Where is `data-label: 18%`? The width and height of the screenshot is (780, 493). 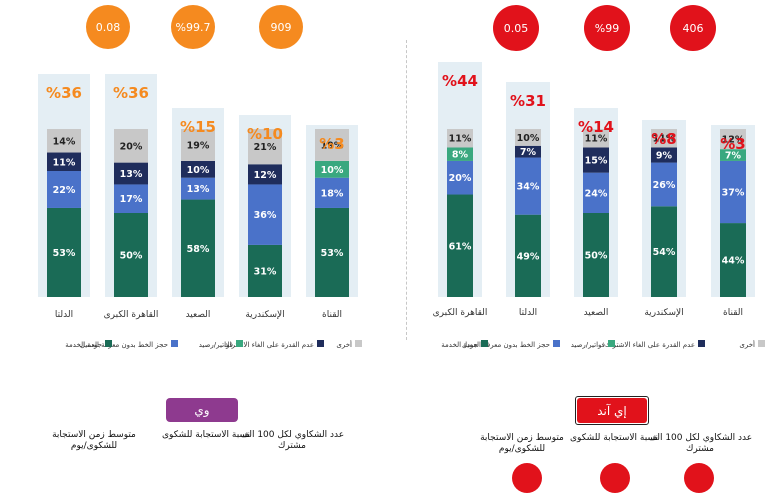
data-label: 18% is located at coordinates (332, 193).